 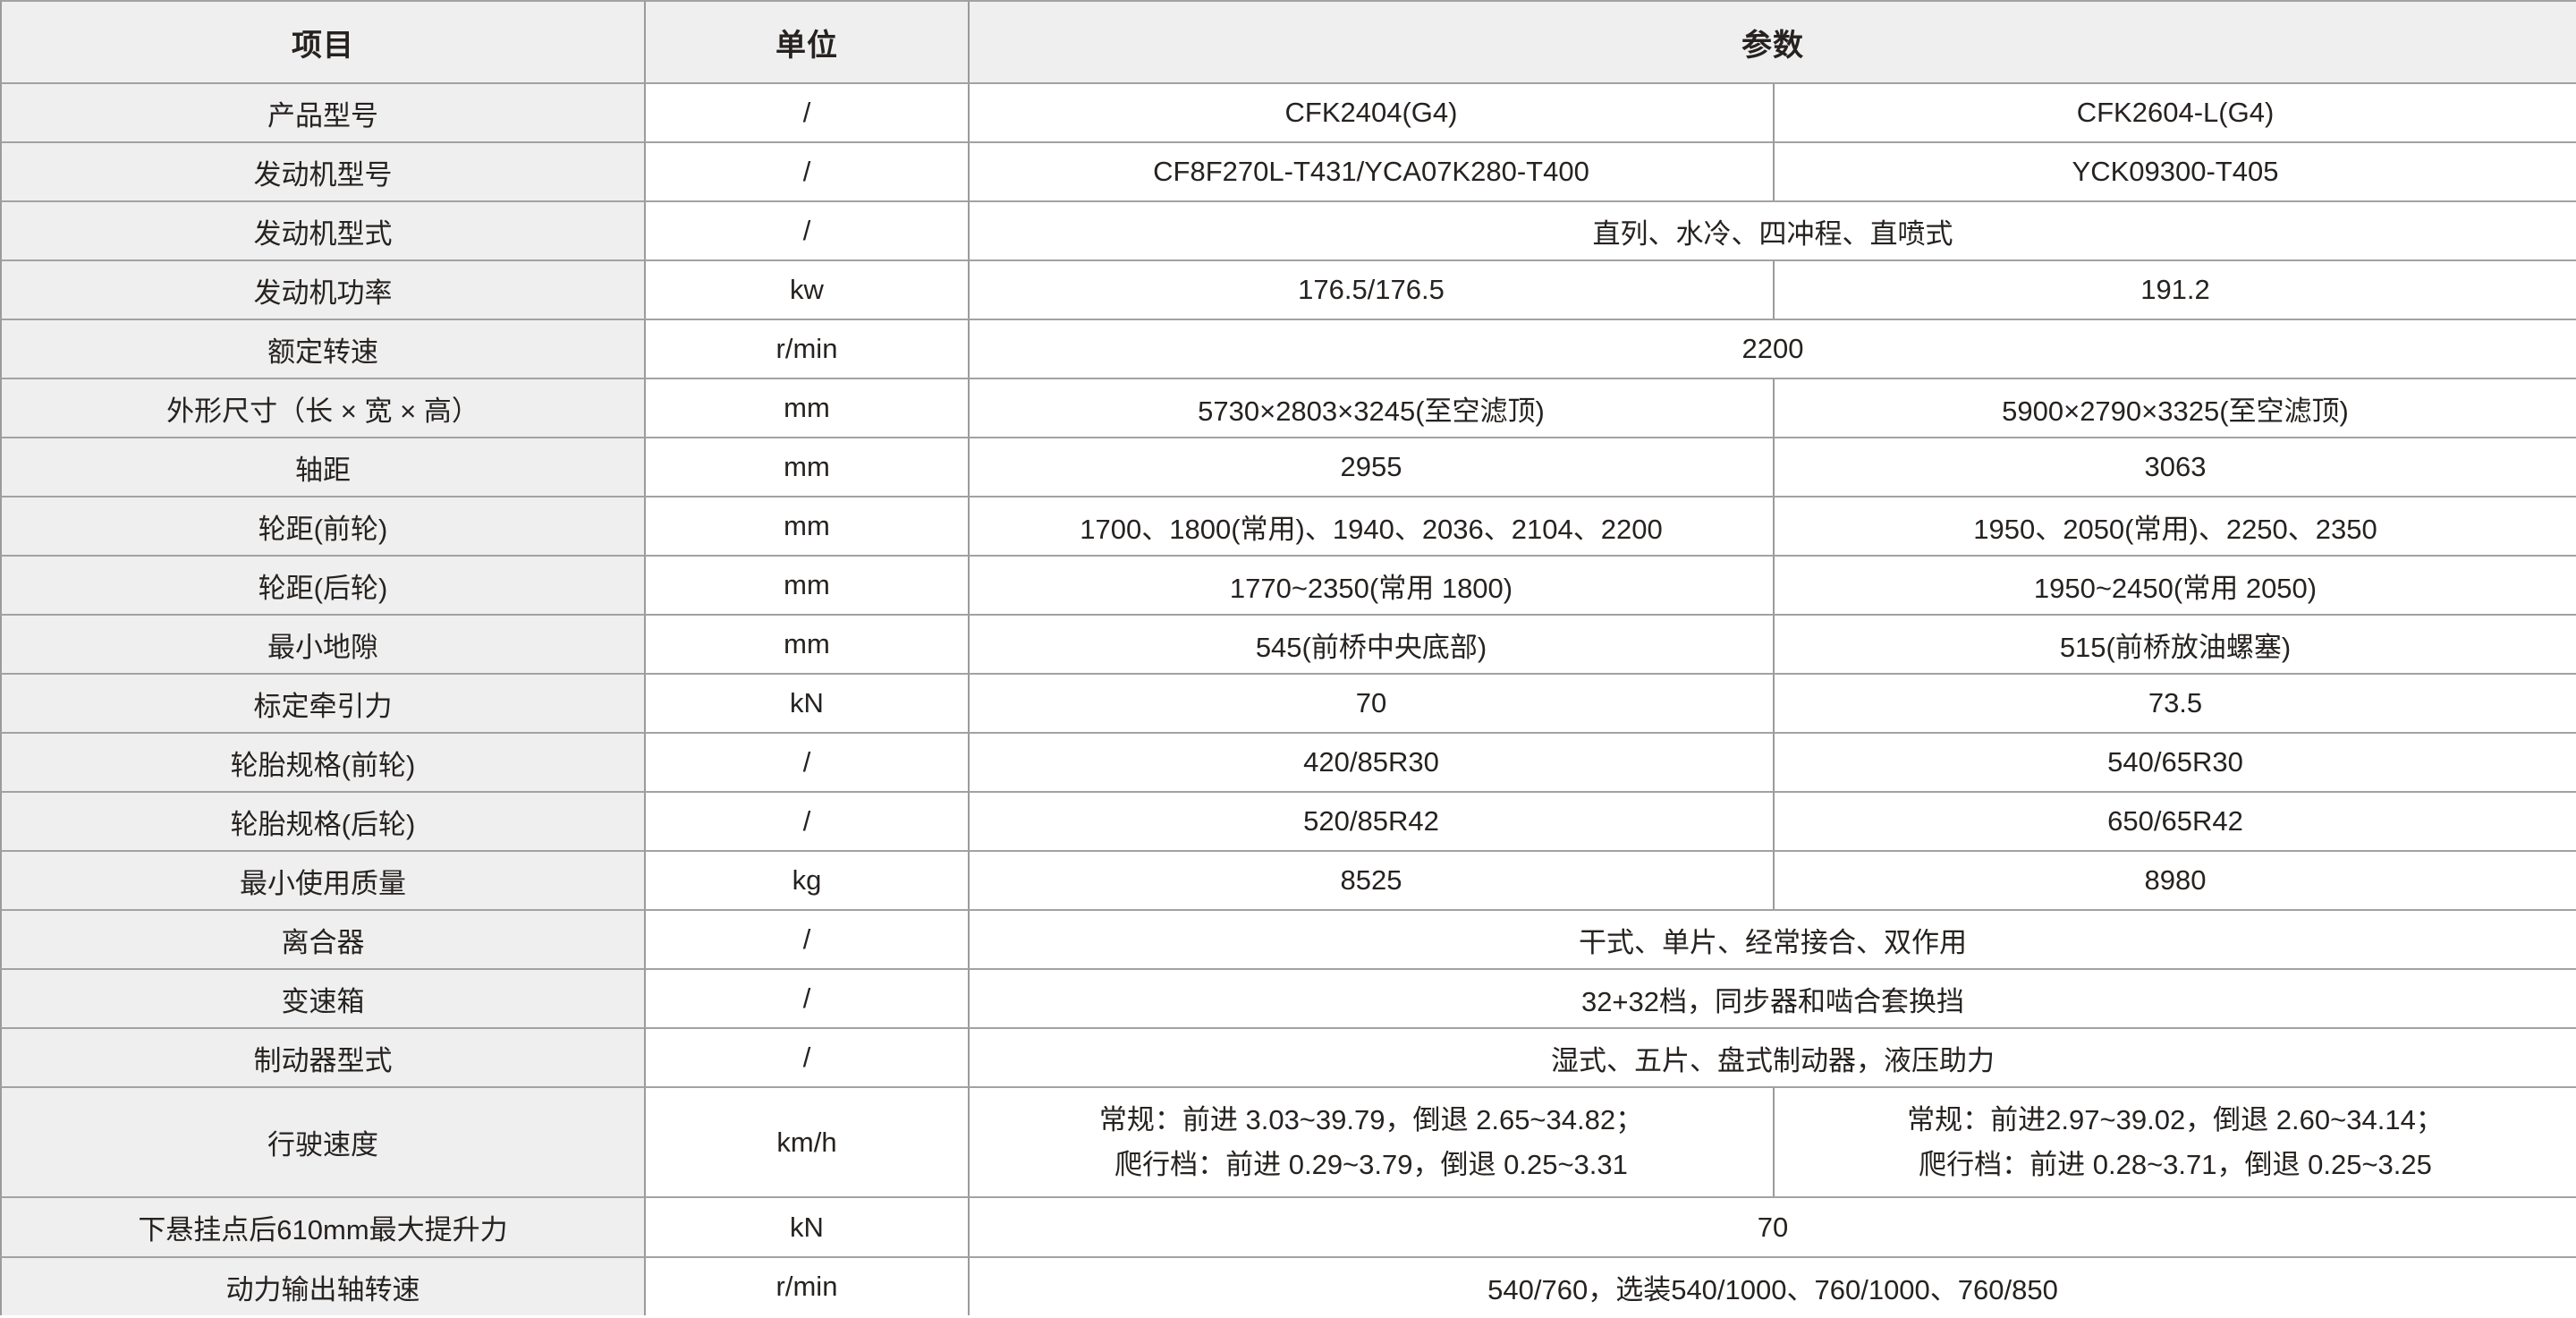 I want to click on item-label: 轮胎规格(前轮), so click(x=322, y=761).